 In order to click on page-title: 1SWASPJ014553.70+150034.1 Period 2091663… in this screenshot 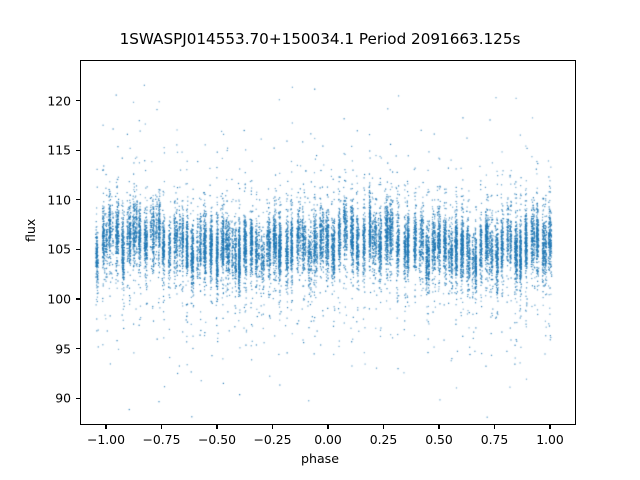, I will do `click(320, 39)`.